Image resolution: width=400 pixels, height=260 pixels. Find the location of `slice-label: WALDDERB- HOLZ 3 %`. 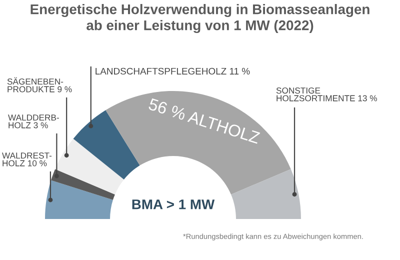

slice-label: WALDDERB- HOLZ 3 % is located at coordinates (33, 121).